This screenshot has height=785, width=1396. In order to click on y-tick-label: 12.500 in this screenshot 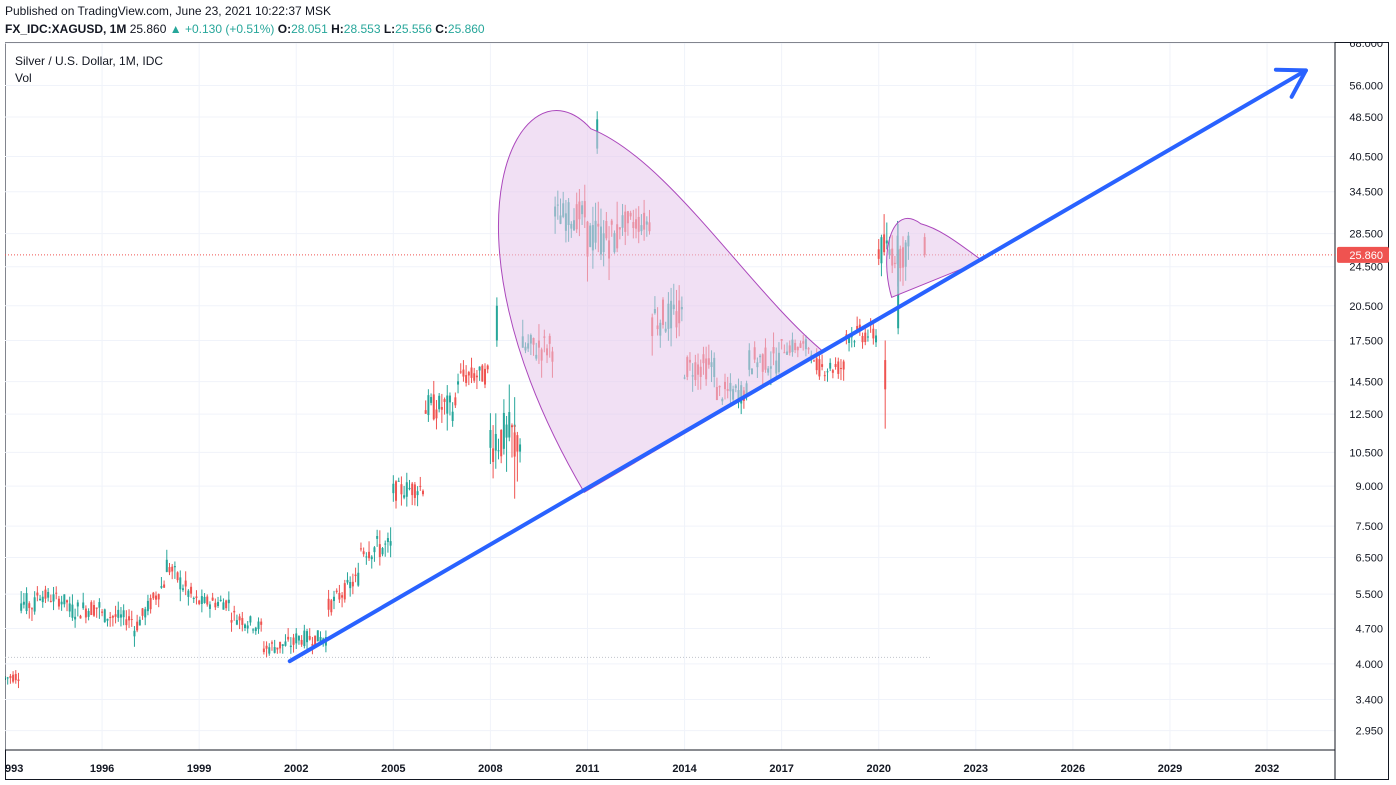, I will do `click(1366, 415)`.